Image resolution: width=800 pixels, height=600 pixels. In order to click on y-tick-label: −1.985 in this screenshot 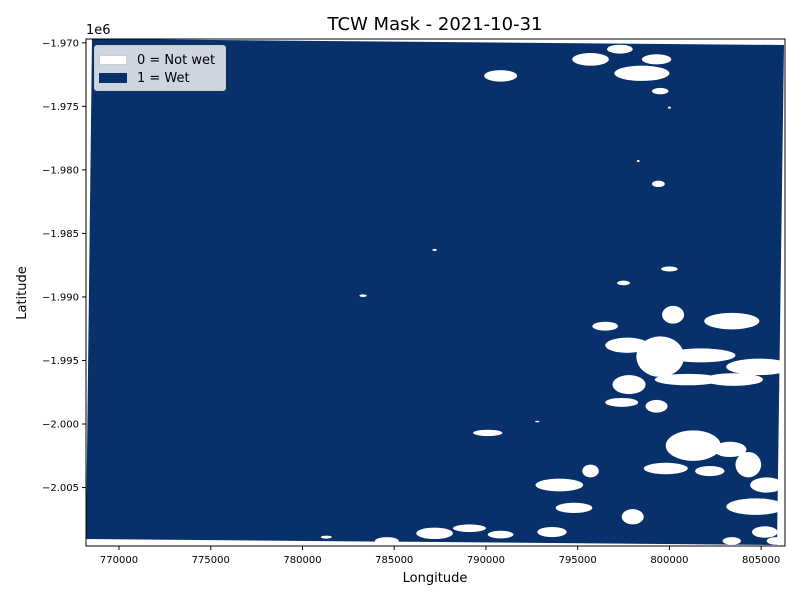, I will do `click(60, 234)`.